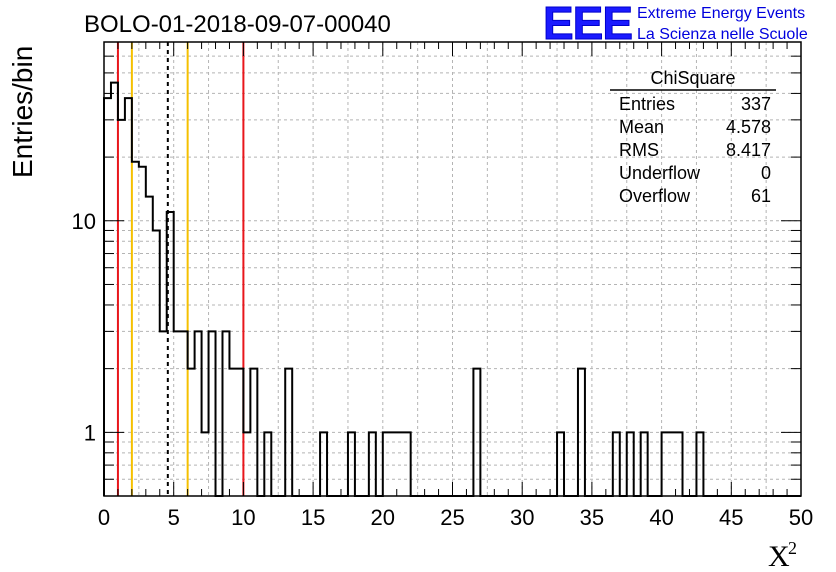 Image resolution: width=836 pixels, height=572 pixels. What do you see at coordinates (243, 517) in the screenshot?
I see `x-tick-label: 10` at bounding box center [243, 517].